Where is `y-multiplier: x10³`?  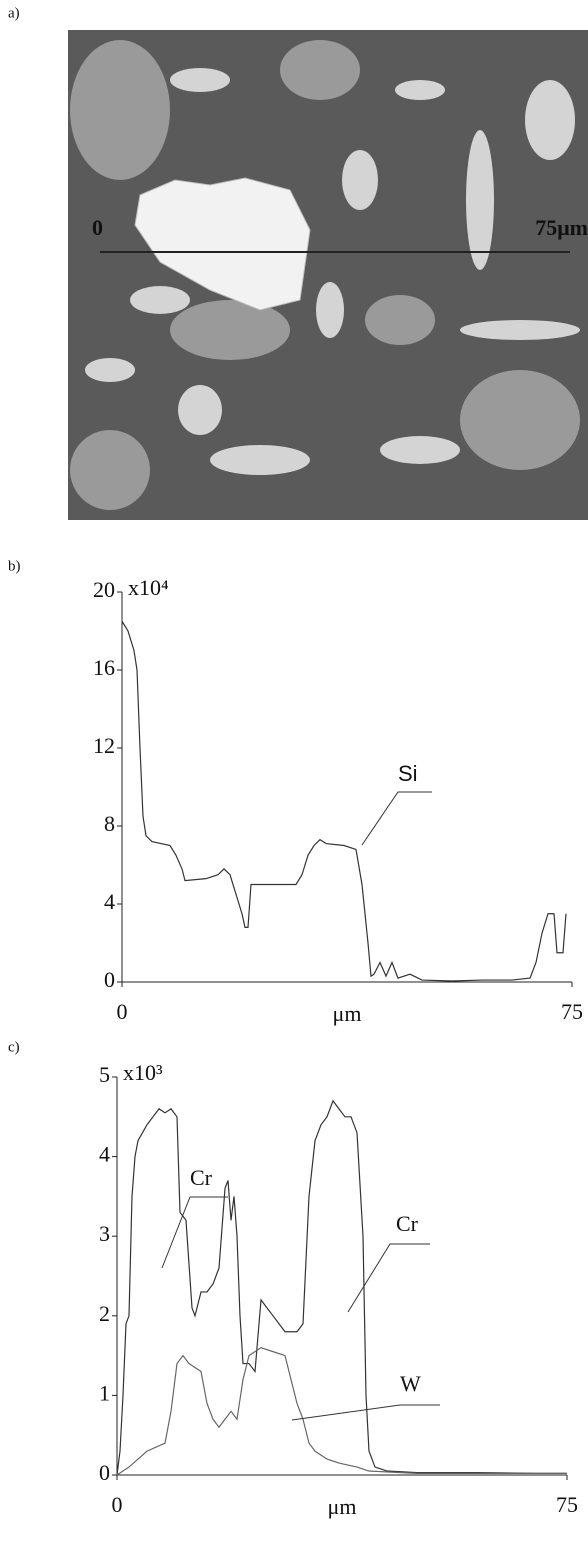 y-multiplier: x10³ is located at coordinates (143, 1072).